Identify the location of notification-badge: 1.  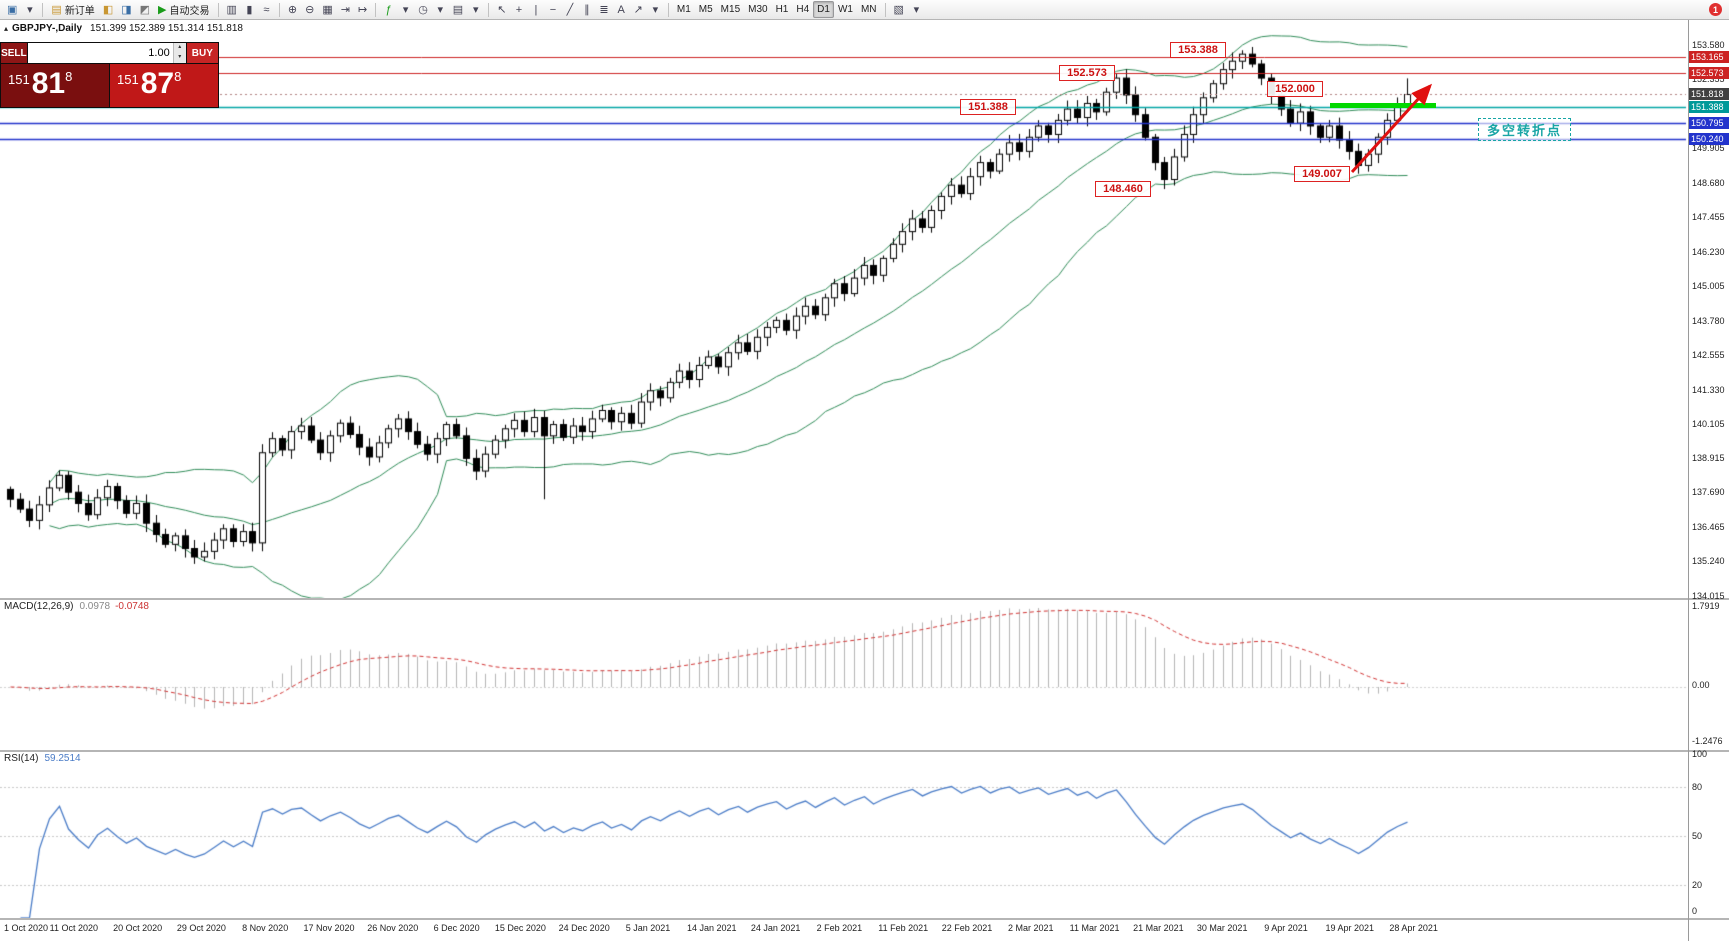
(1715, 9).